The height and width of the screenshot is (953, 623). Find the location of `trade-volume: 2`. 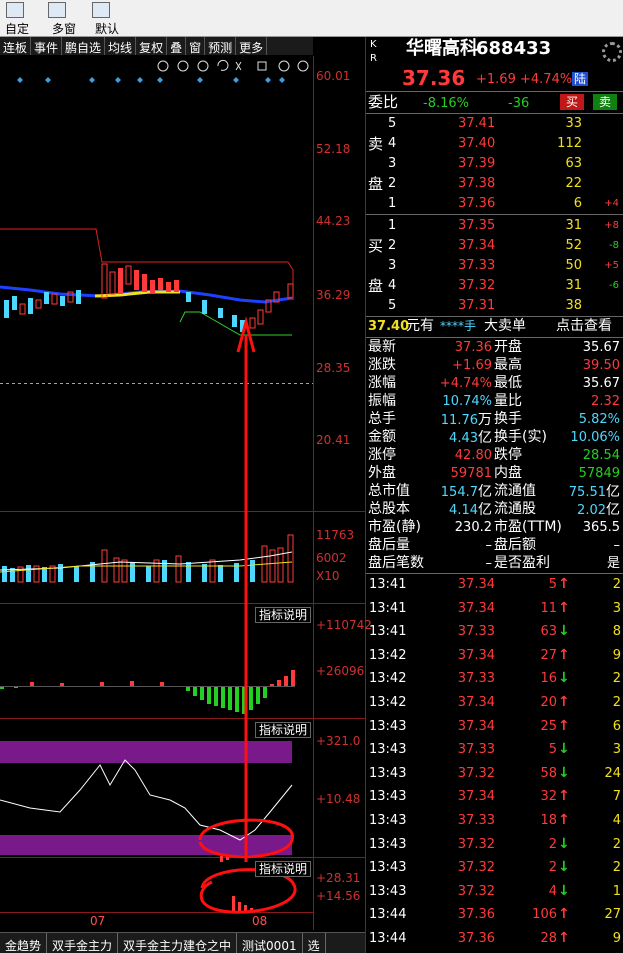

trade-volume: 2 is located at coordinates (552, 844).